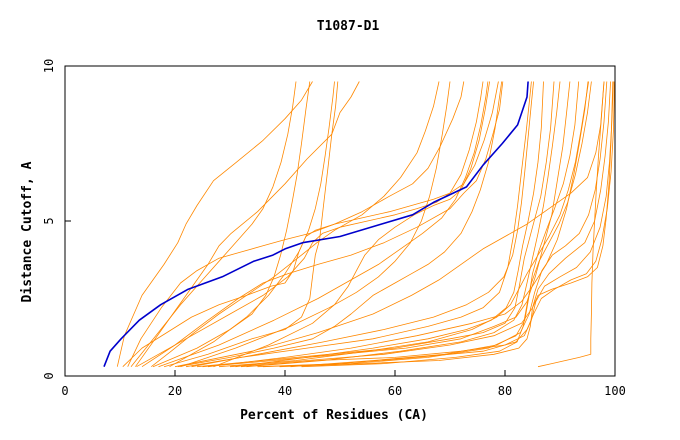 The image size is (680, 440). I want to click on x-tick-label-4: 80, so click(505, 391).